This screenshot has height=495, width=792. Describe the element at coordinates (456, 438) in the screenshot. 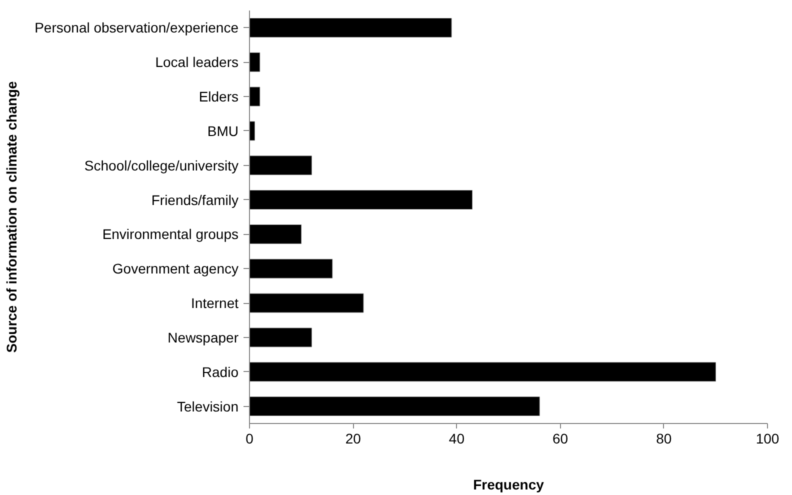

I see `x-tick-label: 40` at that location.